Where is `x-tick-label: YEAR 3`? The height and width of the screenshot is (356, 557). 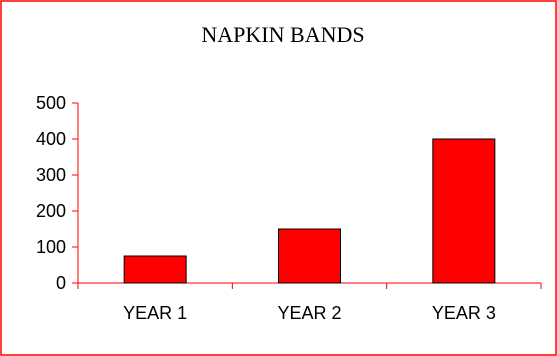 x-tick-label: YEAR 3 is located at coordinates (464, 313).